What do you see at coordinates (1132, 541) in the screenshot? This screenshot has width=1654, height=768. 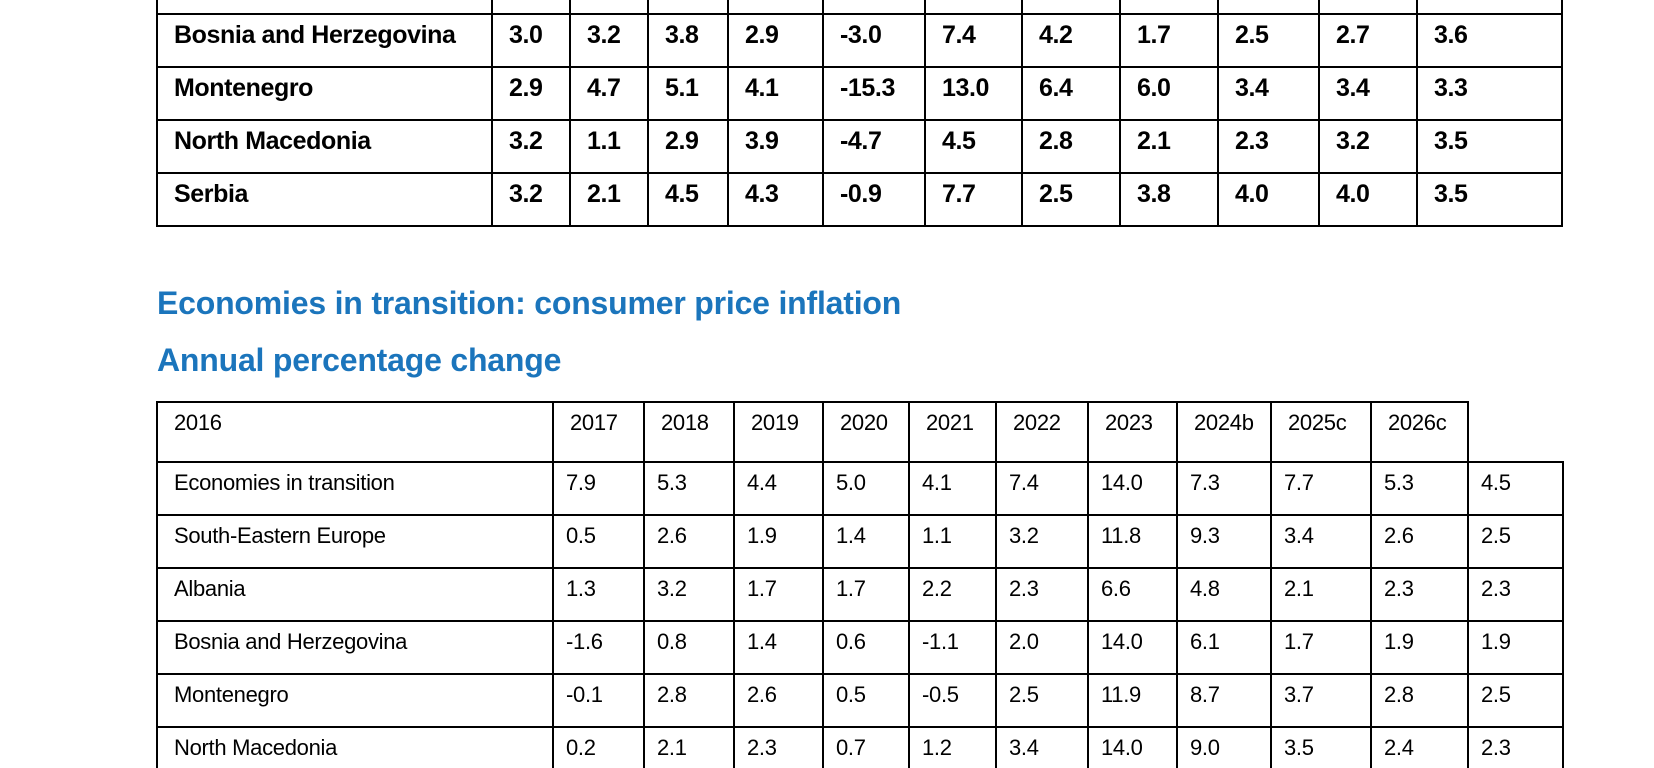 I see `value-cell: 11.8` at bounding box center [1132, 541].